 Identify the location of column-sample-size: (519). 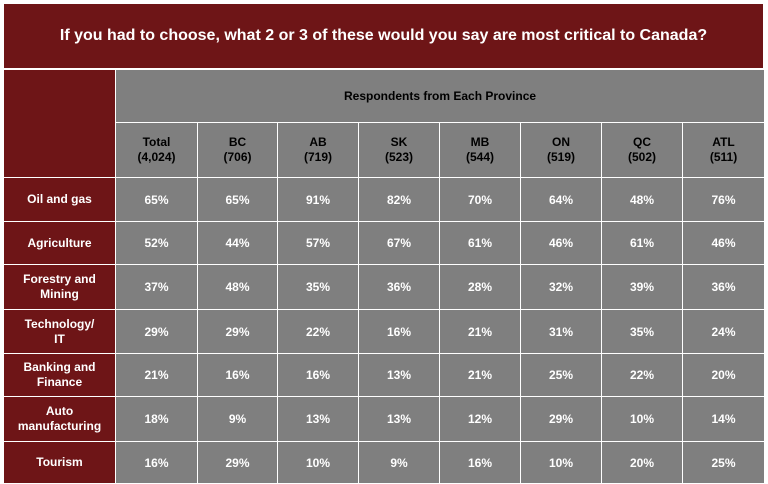
(560, 157).